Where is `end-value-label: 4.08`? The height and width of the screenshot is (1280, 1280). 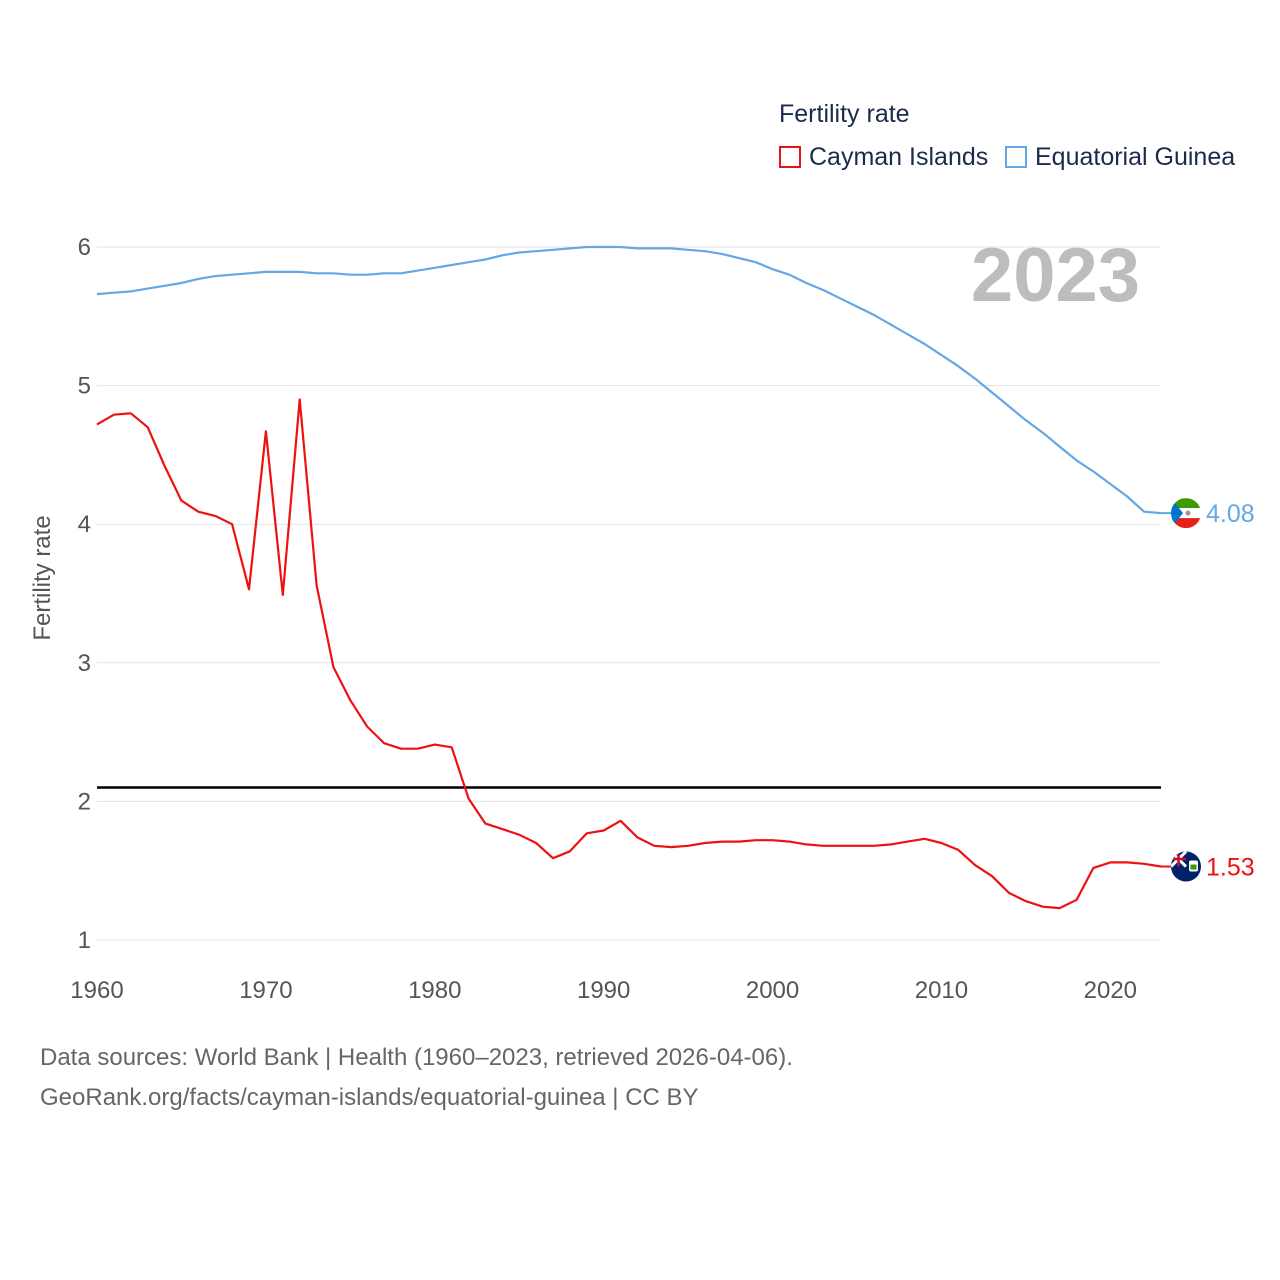 end-value-label: 4.08 is located at coordinates (1230, 514).